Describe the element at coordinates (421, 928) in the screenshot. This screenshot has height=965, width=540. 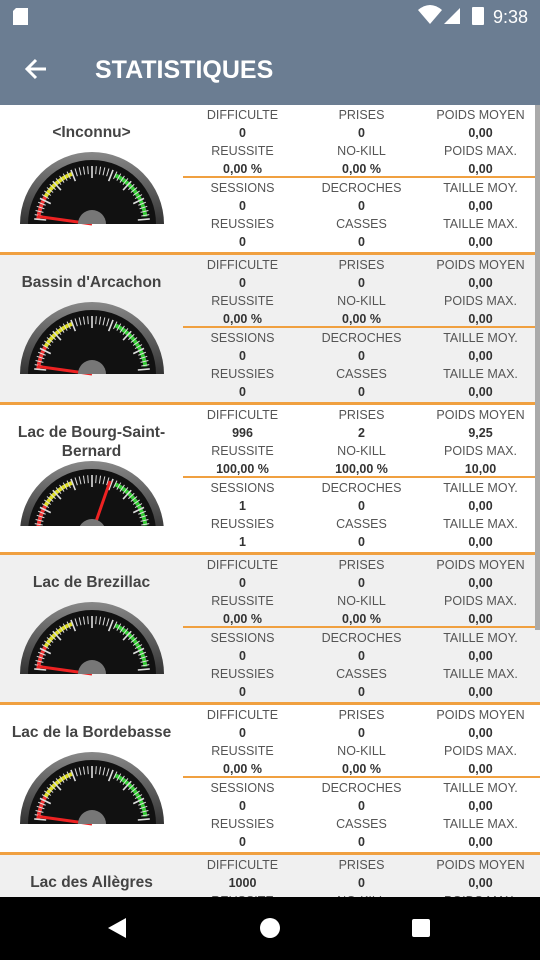
I see `nav-recent` at that location.